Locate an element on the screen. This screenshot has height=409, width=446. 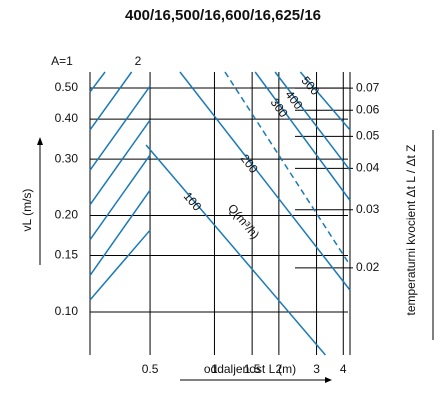
x-arrow-head is located at coordinates (328, 380).